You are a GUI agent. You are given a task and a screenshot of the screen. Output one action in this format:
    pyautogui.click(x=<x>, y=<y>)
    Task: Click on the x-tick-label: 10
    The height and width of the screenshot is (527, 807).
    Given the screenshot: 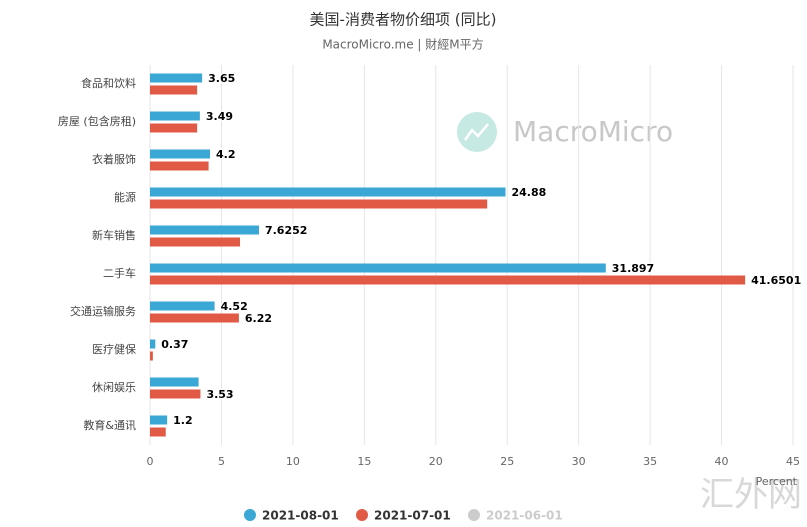 What is the action you would take?
    pyautogui.click(x=293, y=461)
    